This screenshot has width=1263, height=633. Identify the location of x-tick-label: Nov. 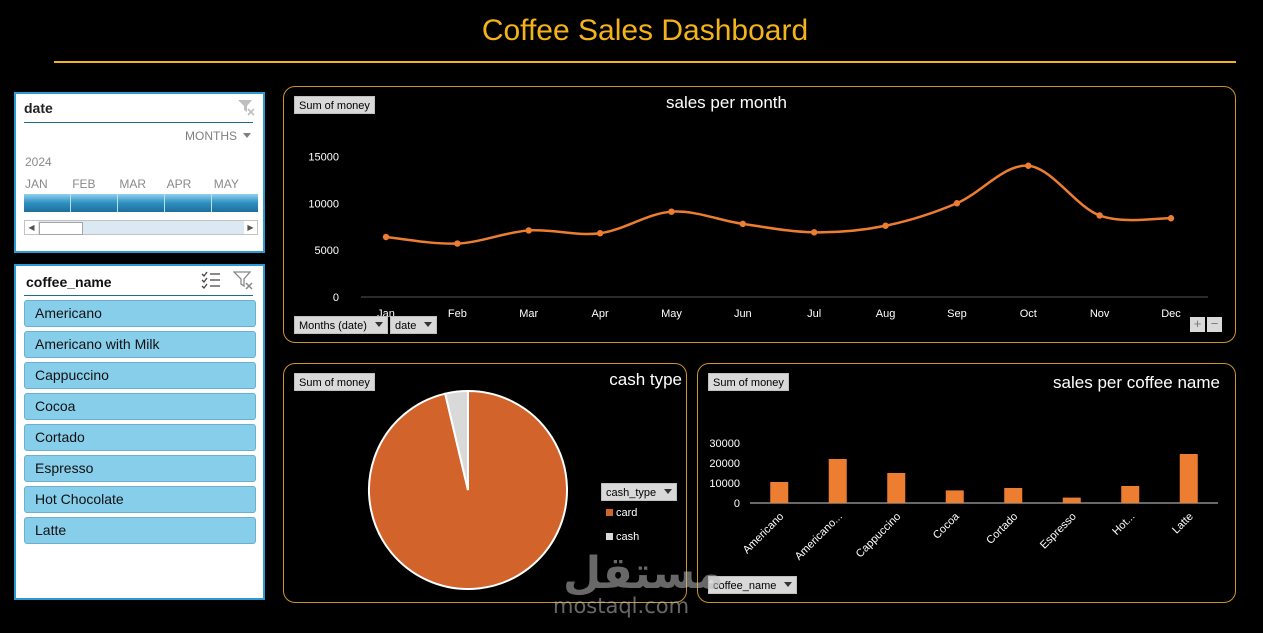
(1100, 314).